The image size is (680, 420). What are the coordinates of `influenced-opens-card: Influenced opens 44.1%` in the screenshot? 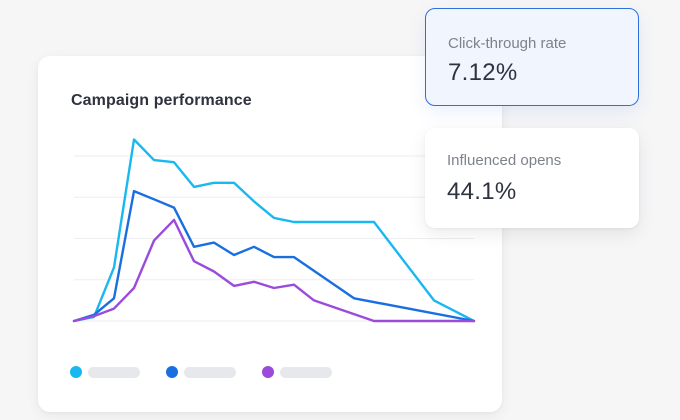 It's located at (532, 178).